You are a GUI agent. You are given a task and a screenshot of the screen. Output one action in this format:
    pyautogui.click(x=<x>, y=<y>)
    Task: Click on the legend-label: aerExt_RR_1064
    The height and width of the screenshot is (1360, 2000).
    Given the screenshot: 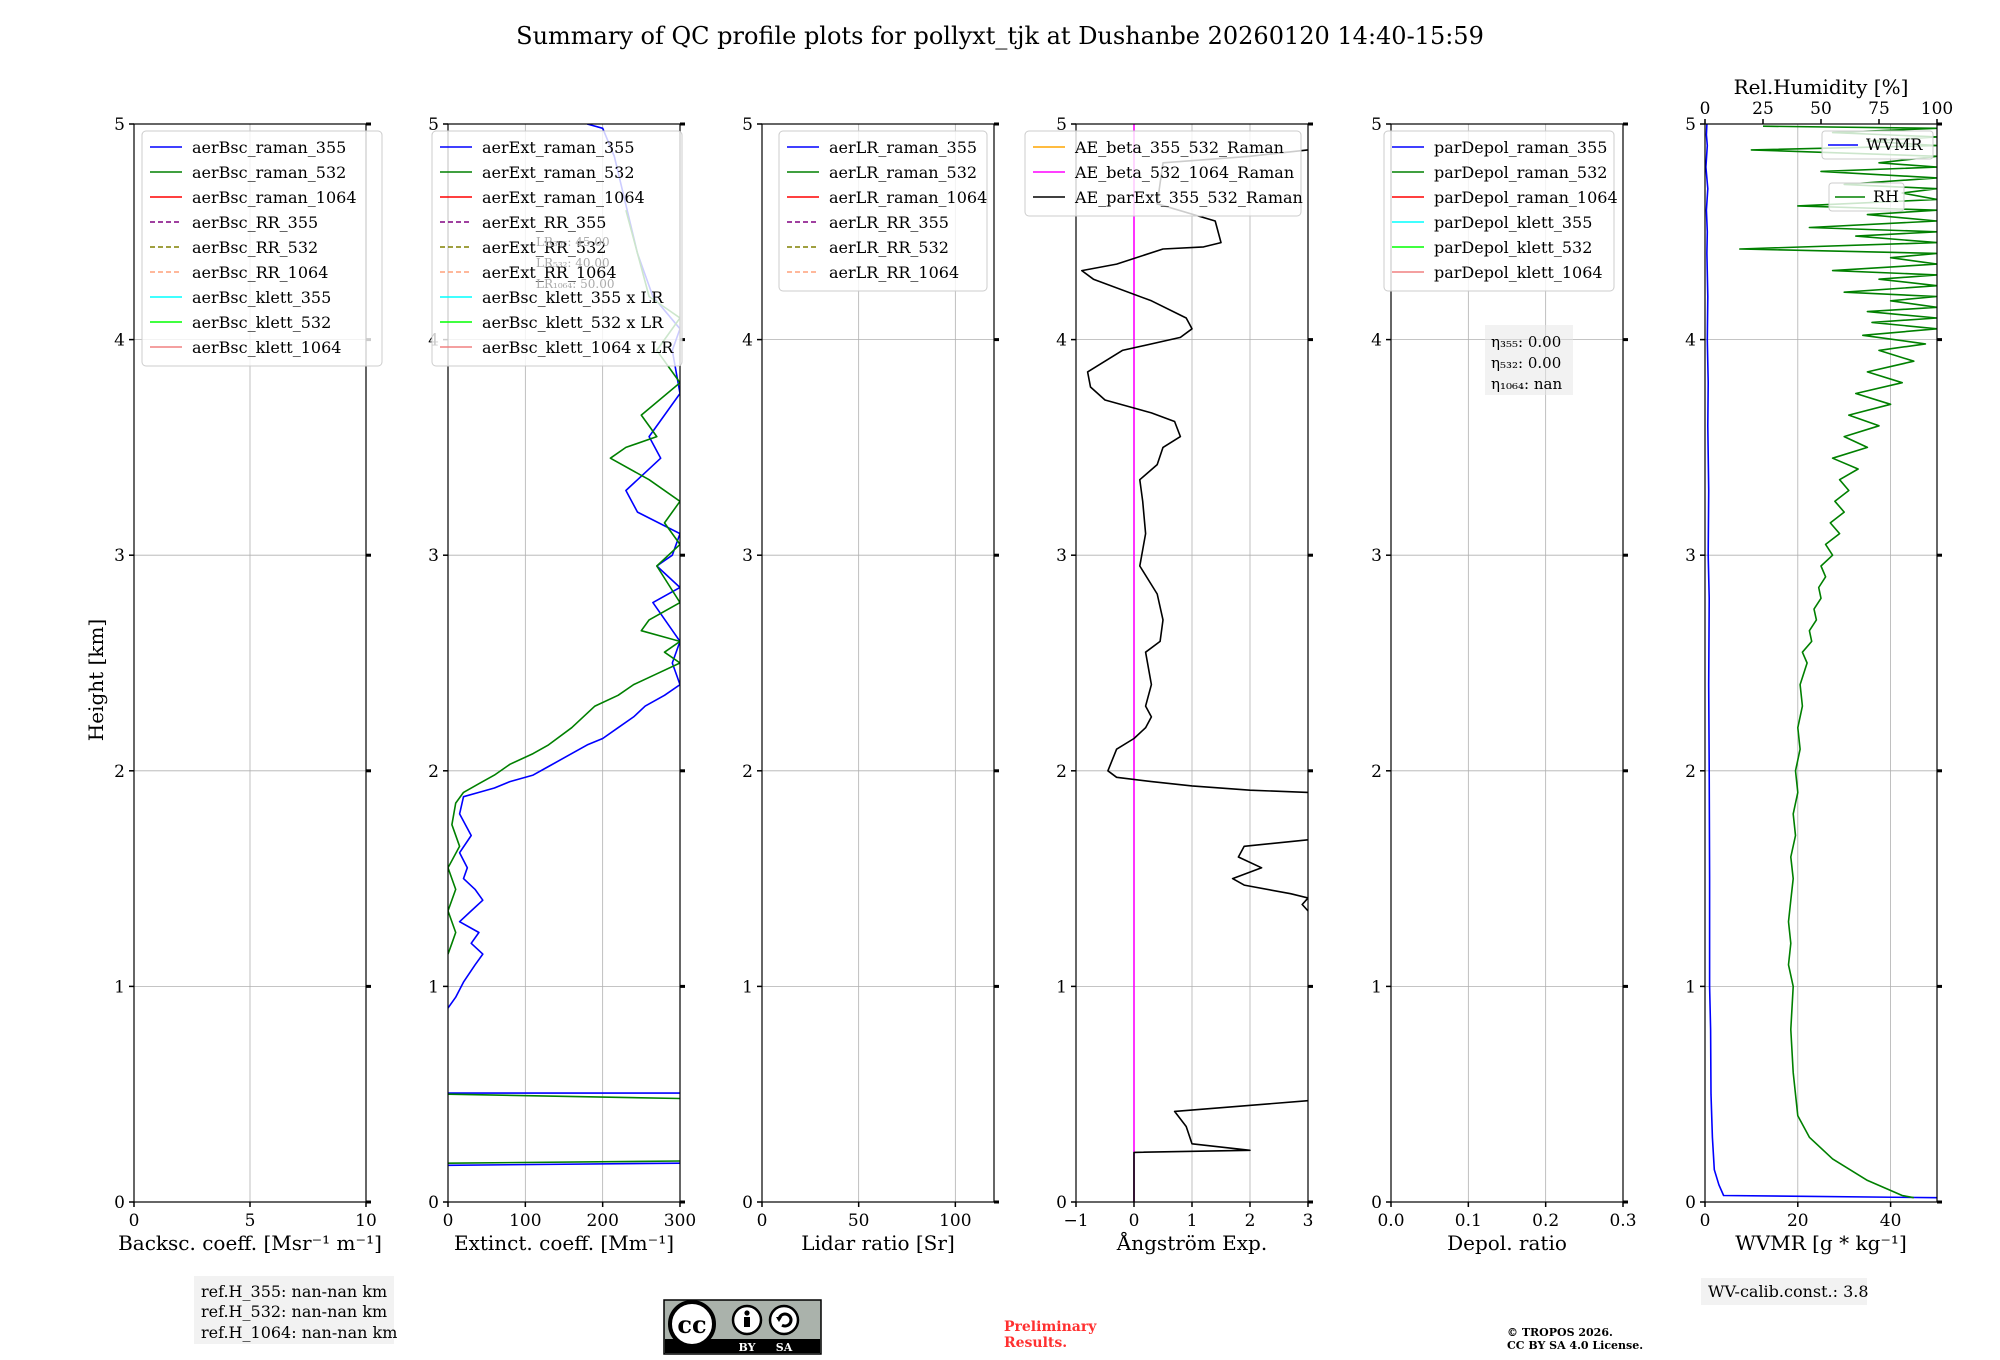 What is the action you would take?
    pyautogui.click(x=549, y=272)
    